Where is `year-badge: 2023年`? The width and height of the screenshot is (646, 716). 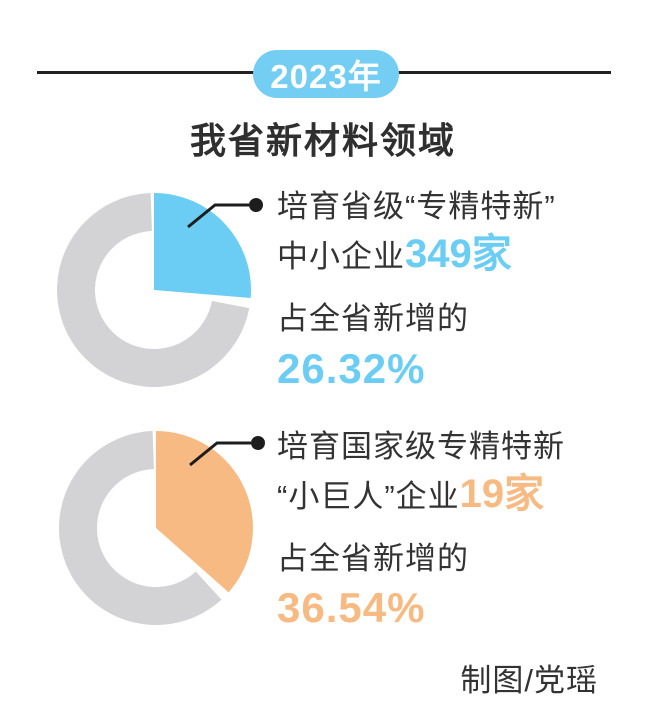 year-badge: 2023年 is located at coordinates (326, 74).